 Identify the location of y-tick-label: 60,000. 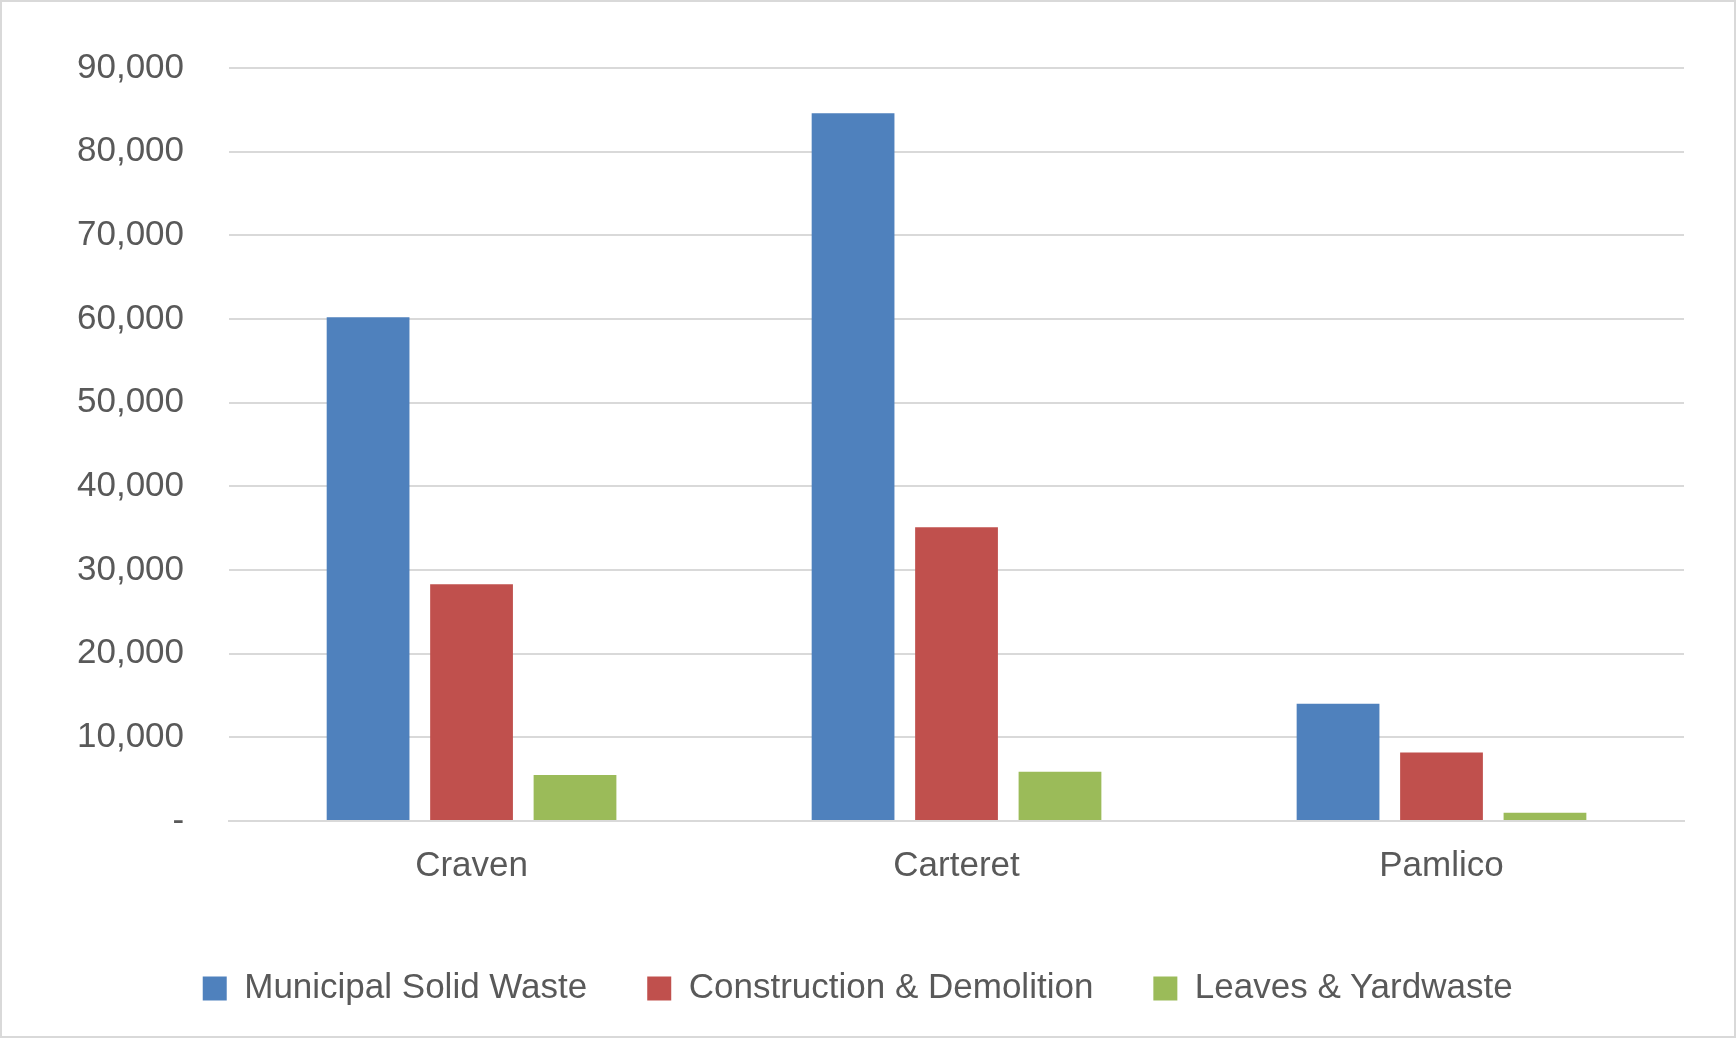
(130, 316).